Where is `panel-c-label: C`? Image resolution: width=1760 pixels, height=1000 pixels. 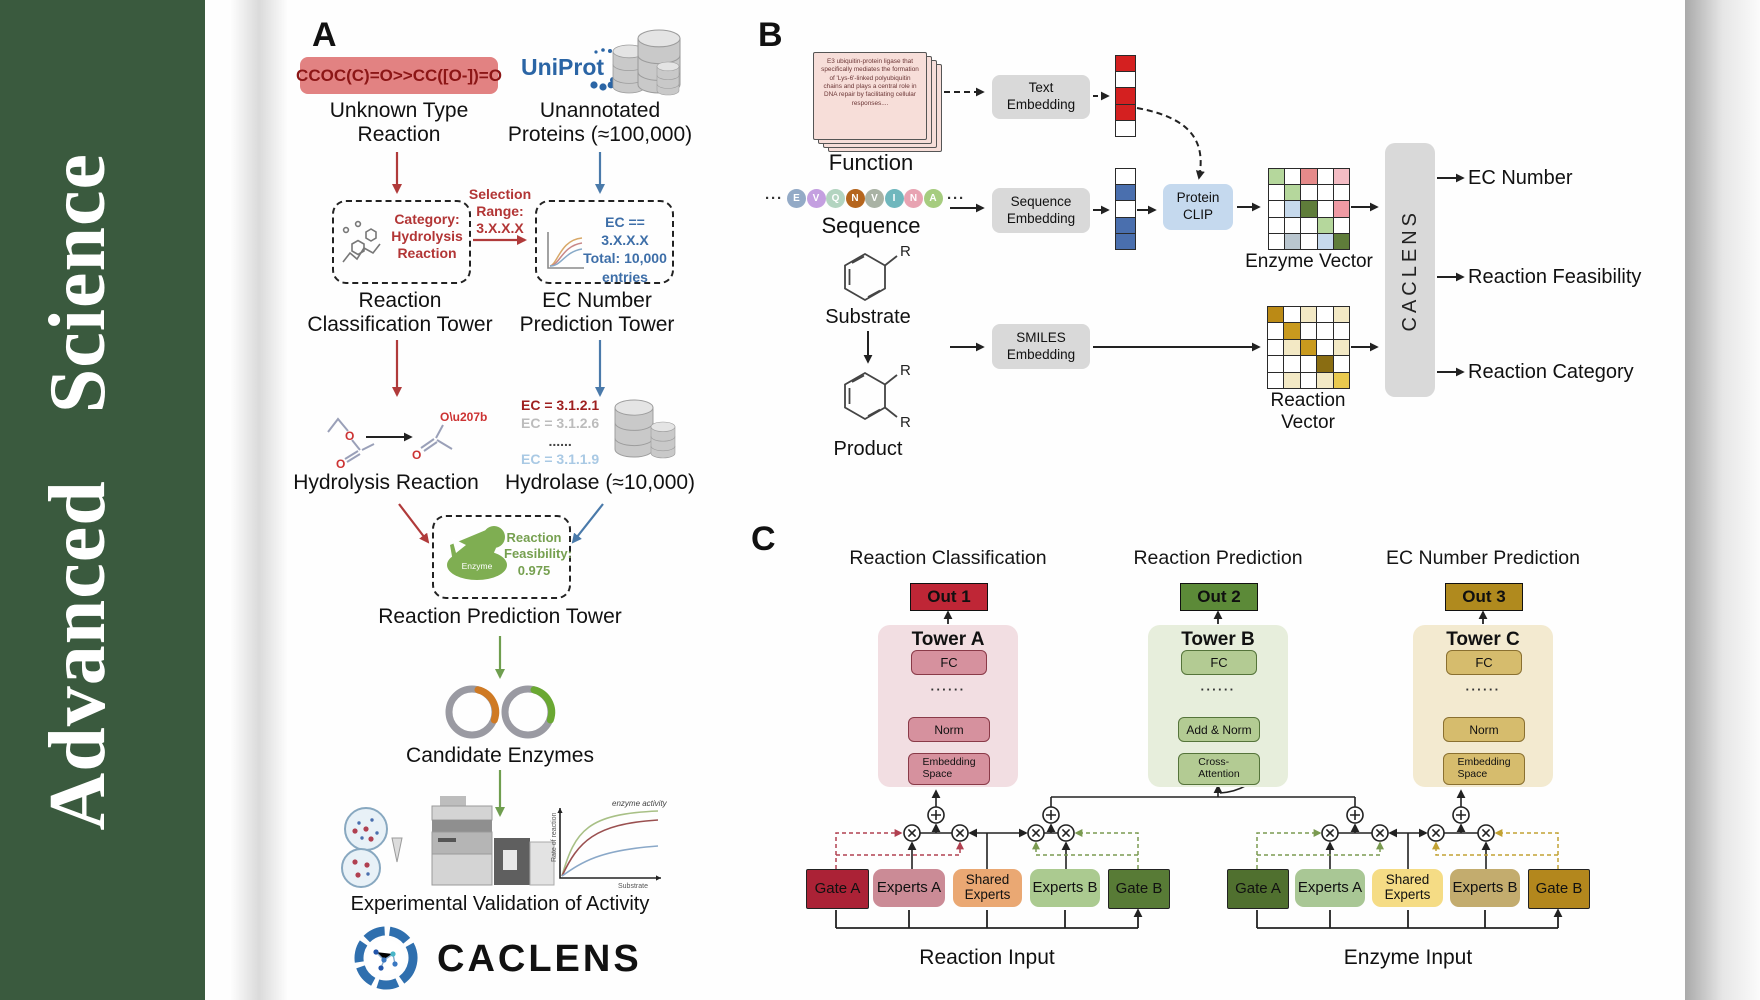
panel-c-label: C is located at coordinates (763, 539).